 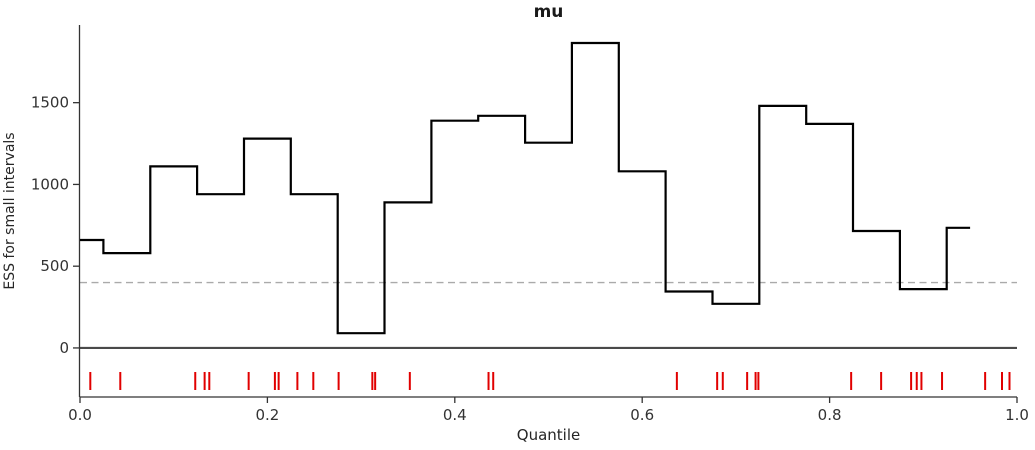 What do you see at coordinates (1017, 415) in the screenshot?
I see `x-tick-label: 1.0` at bounding box center [1017, 415].